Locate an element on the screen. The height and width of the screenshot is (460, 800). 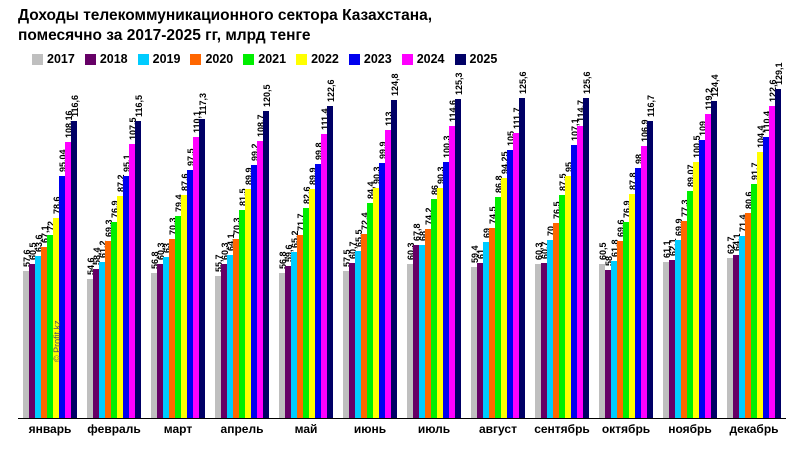
bar-2017-октябрь: 60,5 is located at coordinates (603, 246).